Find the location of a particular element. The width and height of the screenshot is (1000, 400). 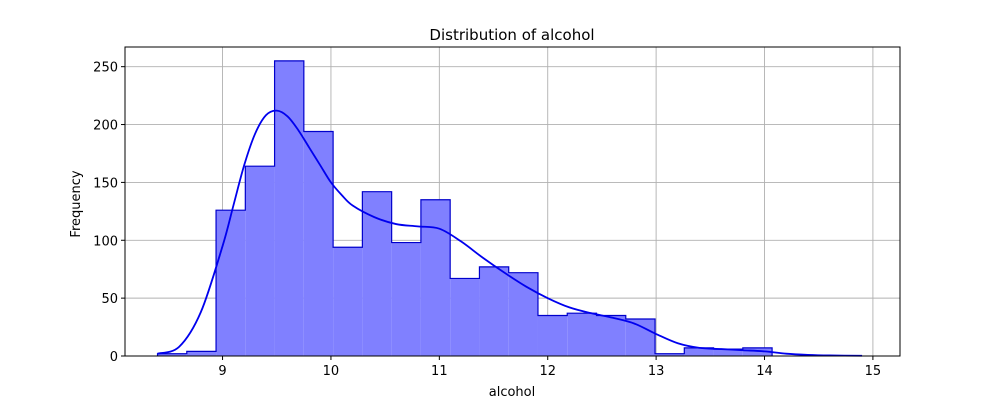

x-tick-label: 9 is located at coordinates (222, 371).